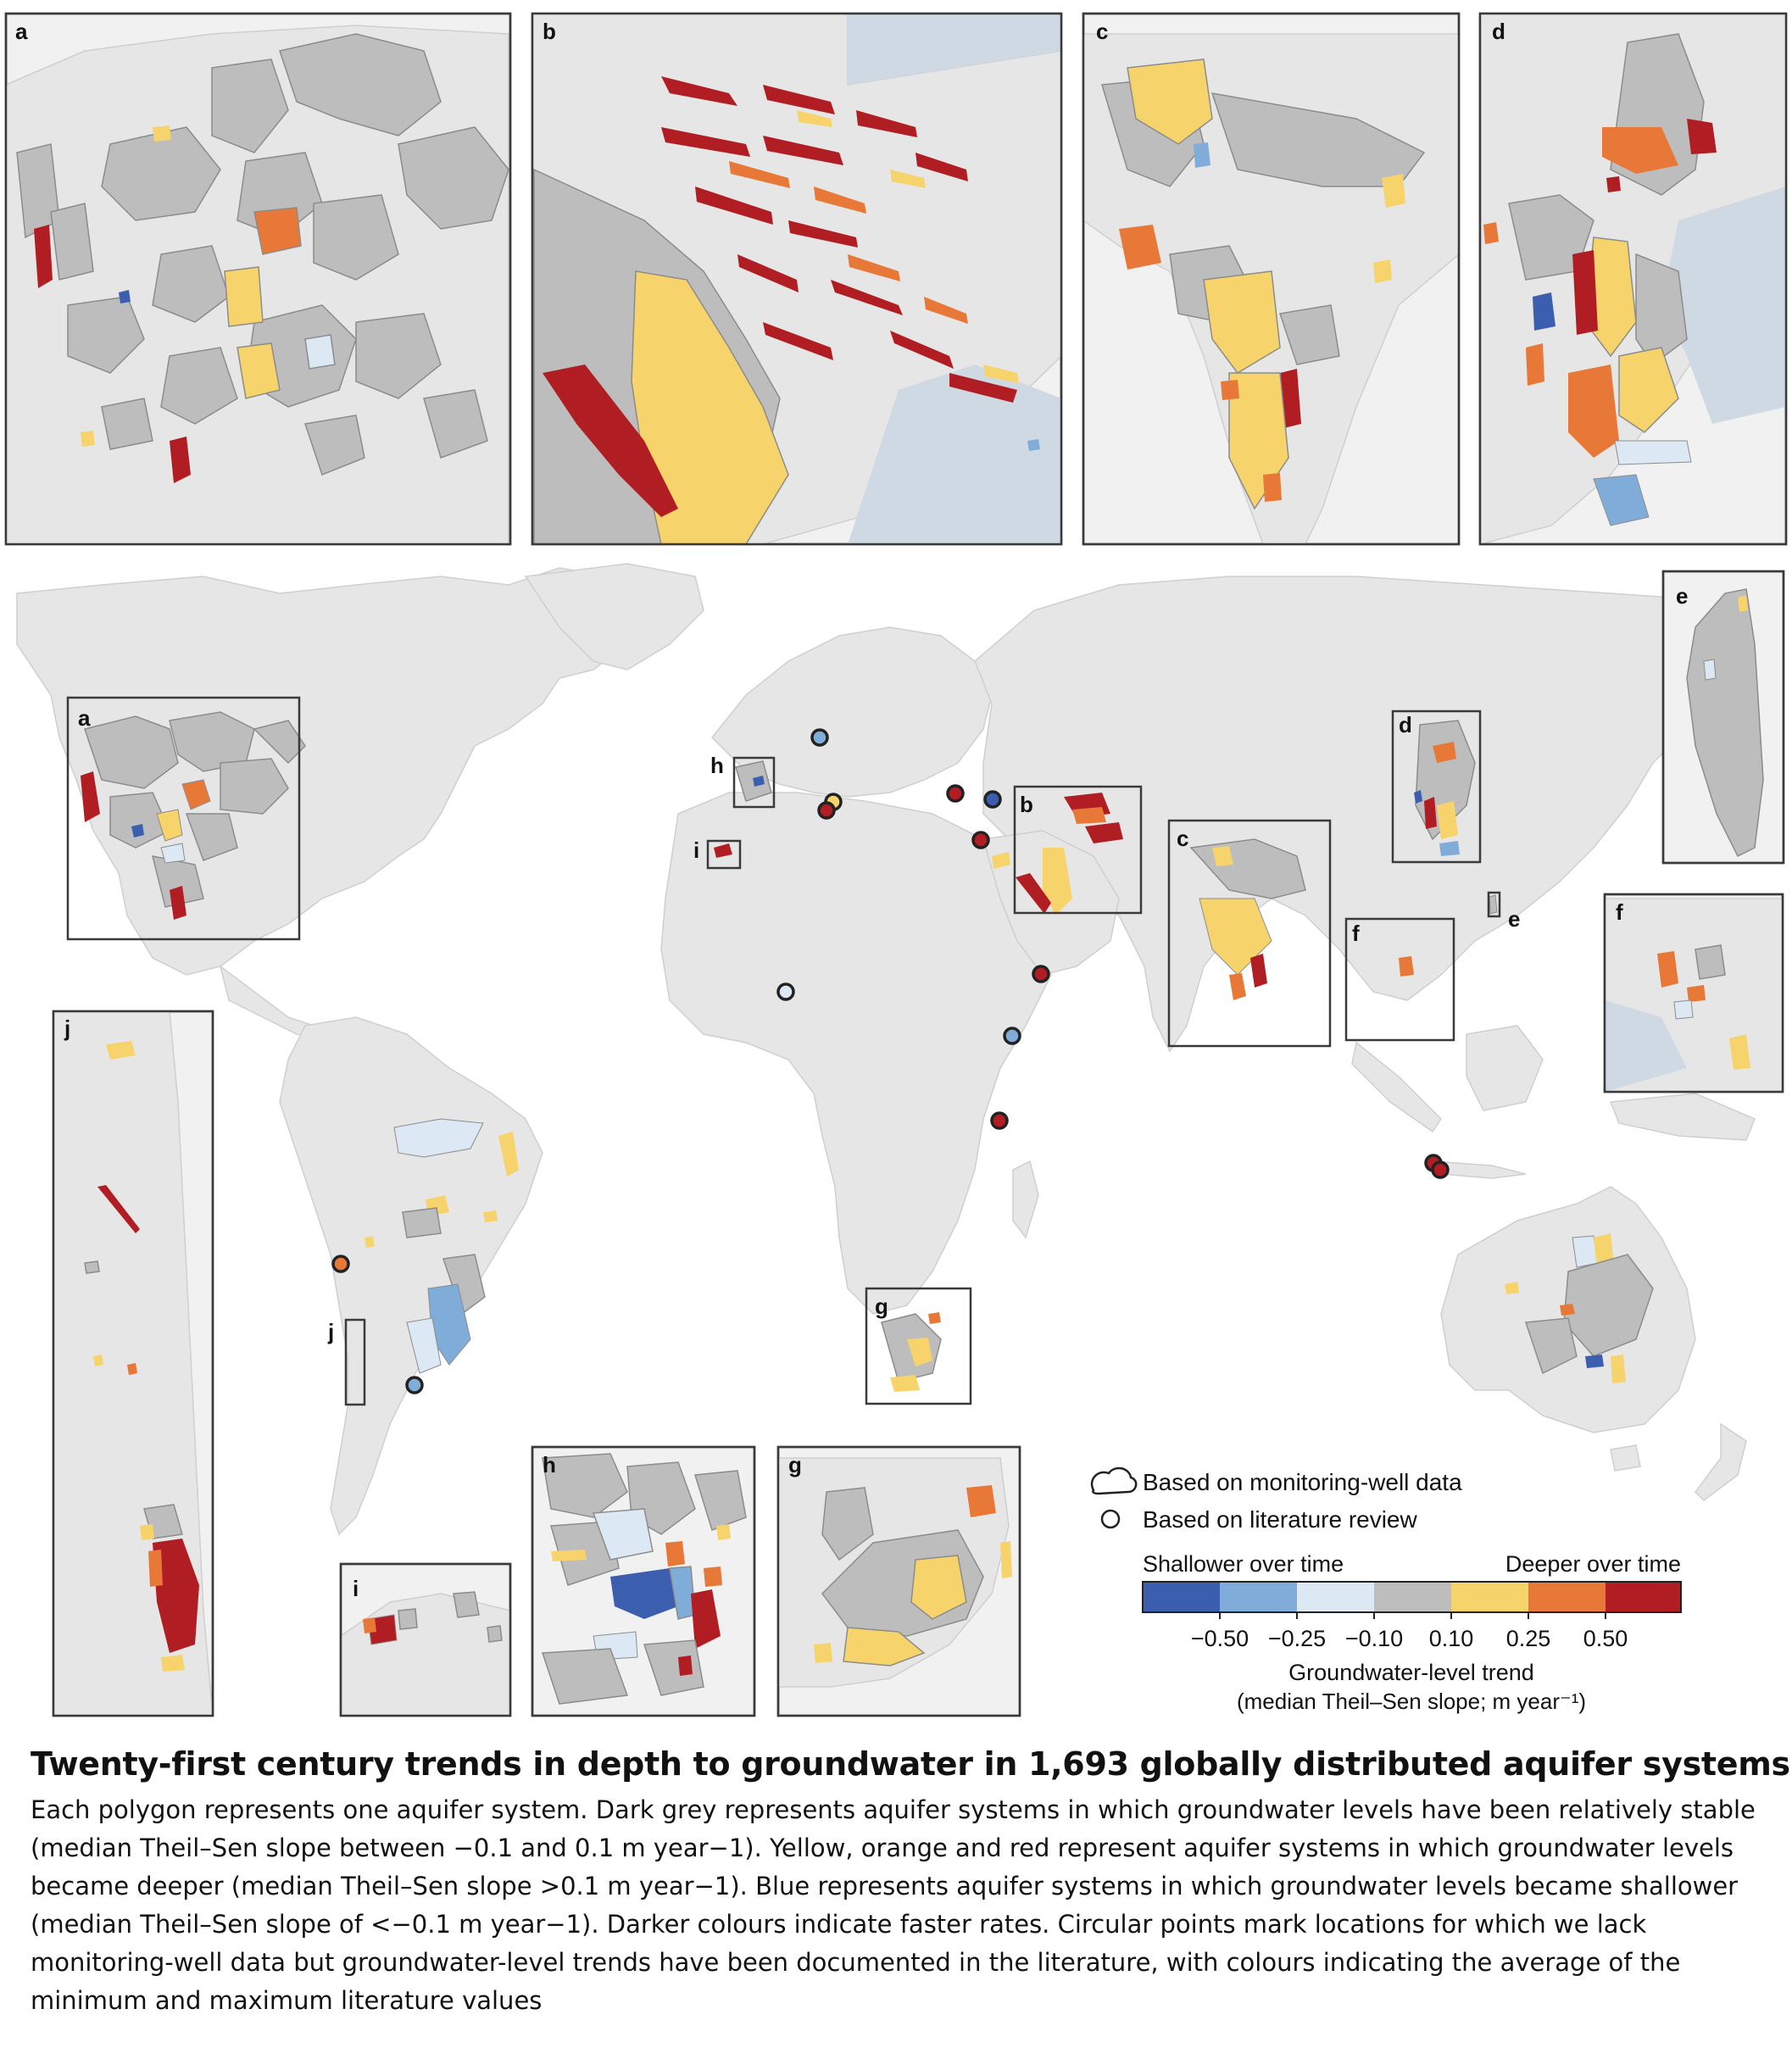 Image resolution: width=1792 pixels, height=2059 pixels. What do you see at coordinates (1110, 1519) in the screenshot?
I see `circle-legend-icon` at bounding box center [1110, 1519].